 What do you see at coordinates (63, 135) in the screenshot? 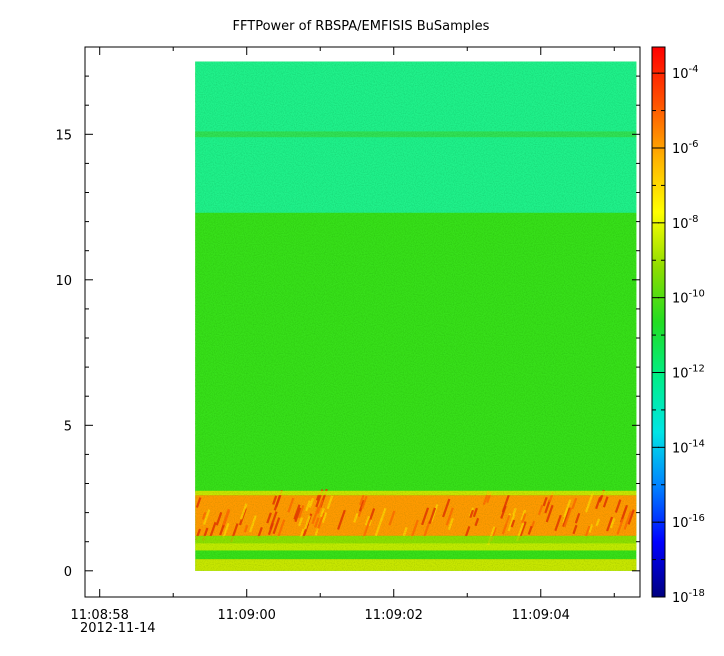
I see `y-tick-label: 15` at bounding box center [63, 135].